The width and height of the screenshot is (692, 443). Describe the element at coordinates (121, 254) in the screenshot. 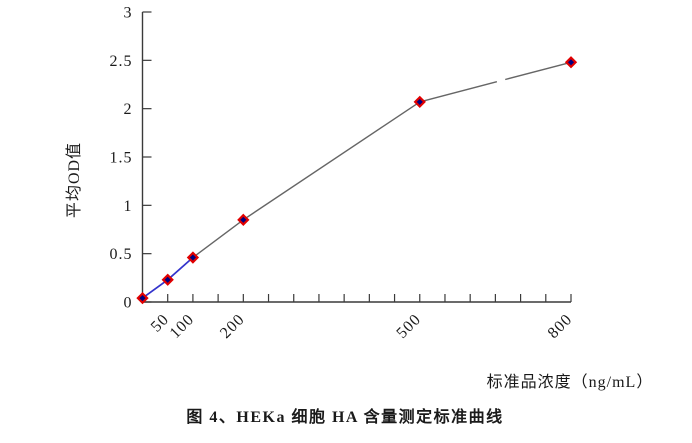

I see `y-tick-label: 0.5` at that location.